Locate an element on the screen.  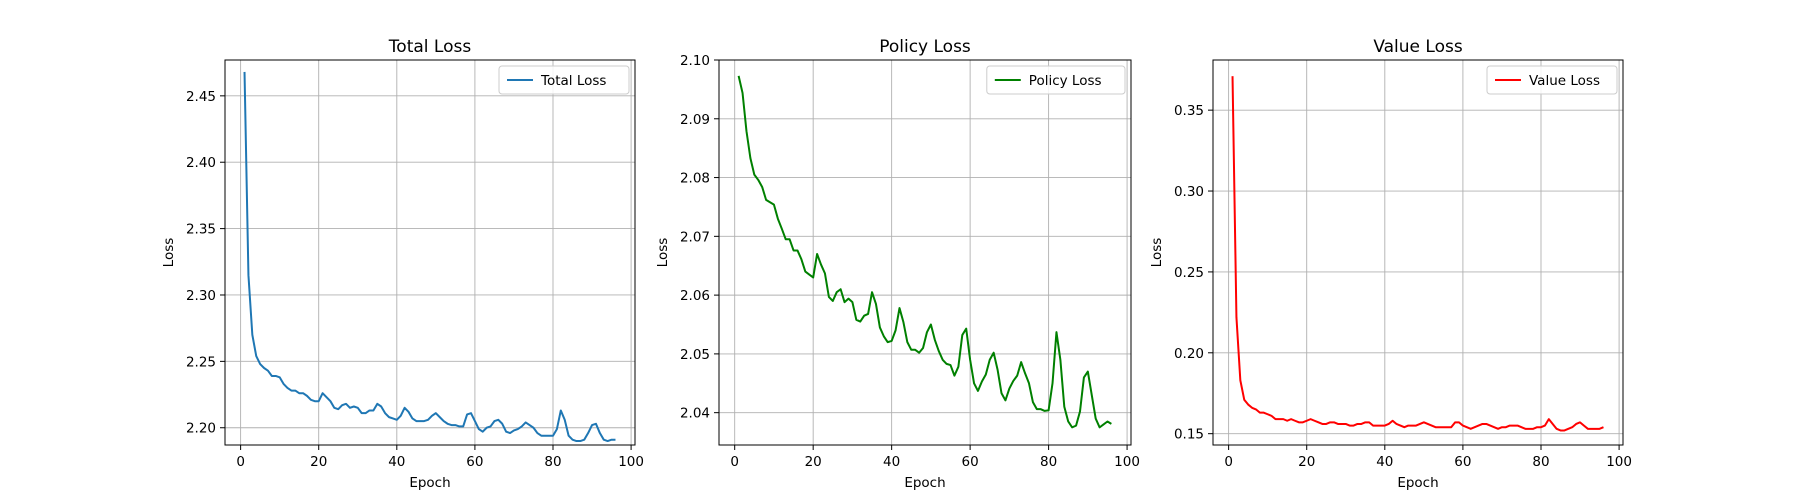
y-tick-label: 0.30 is located at coordinates (1189, 192).